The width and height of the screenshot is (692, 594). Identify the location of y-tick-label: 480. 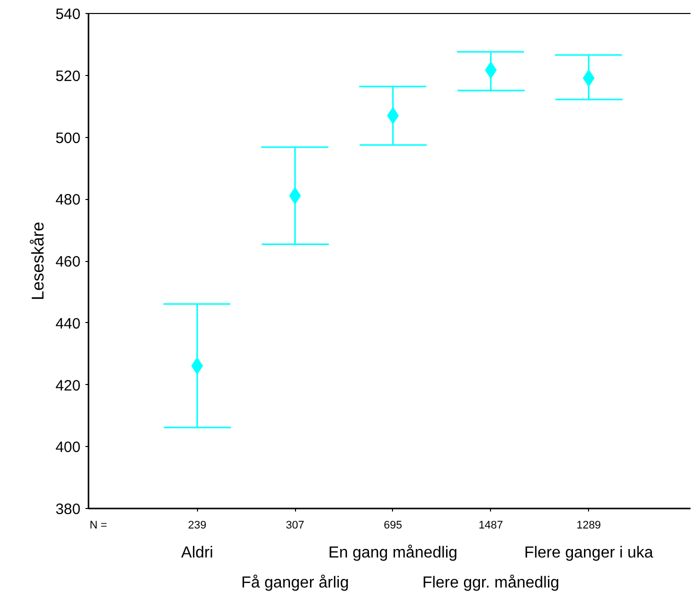
(68, 200).